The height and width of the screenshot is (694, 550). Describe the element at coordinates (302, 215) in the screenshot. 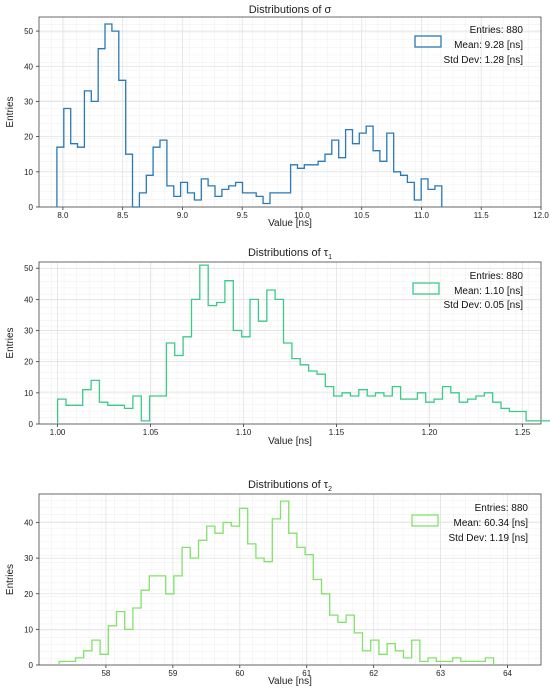

I see `x-tick-label: 10.0` at that location.